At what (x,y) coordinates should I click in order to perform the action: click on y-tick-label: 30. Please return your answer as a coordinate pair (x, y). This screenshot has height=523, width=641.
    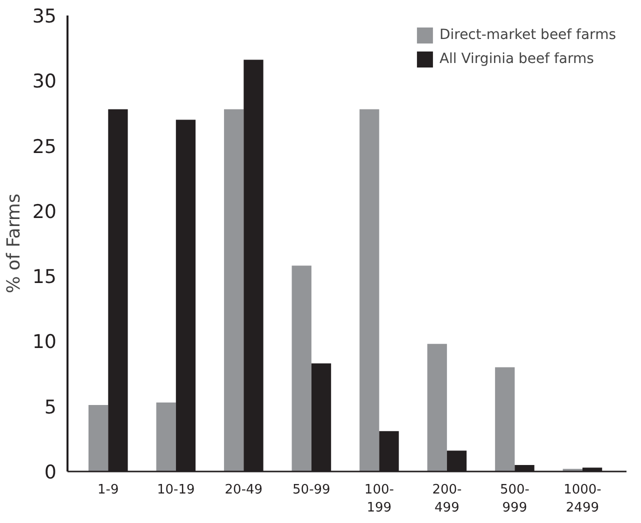
    Looking at the image, I should click on (44, 81).